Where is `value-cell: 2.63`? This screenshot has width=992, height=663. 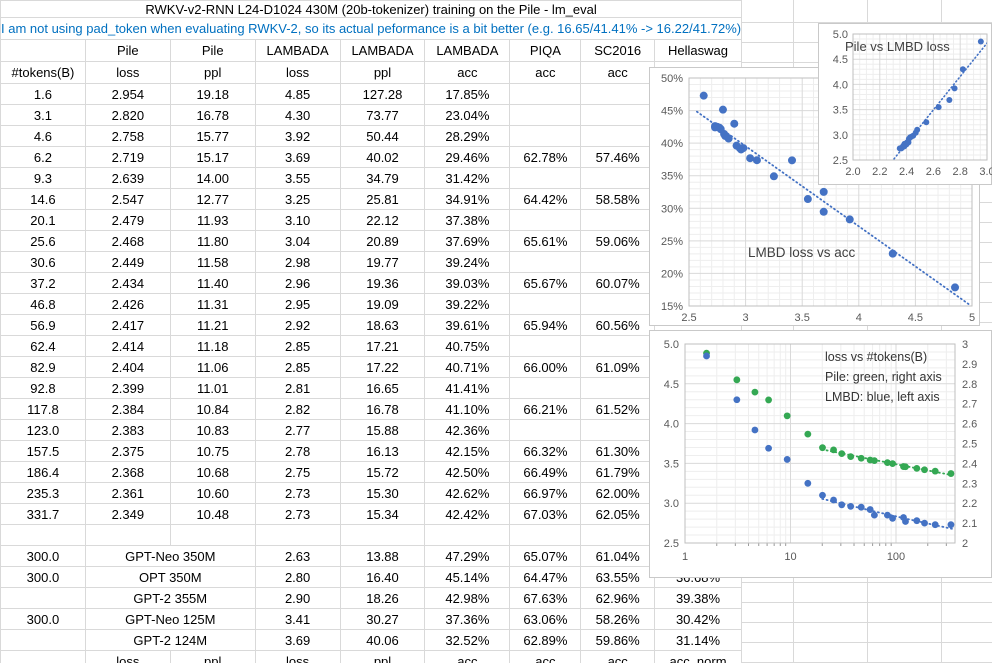 value-cell: 2.63 is located at coordinates (297, 556).